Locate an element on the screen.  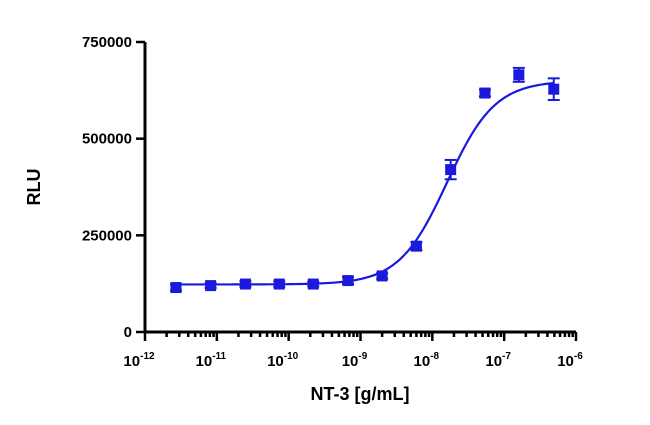
x-tick-label: 10⁻⁹ is located at coordinates (355, 360).